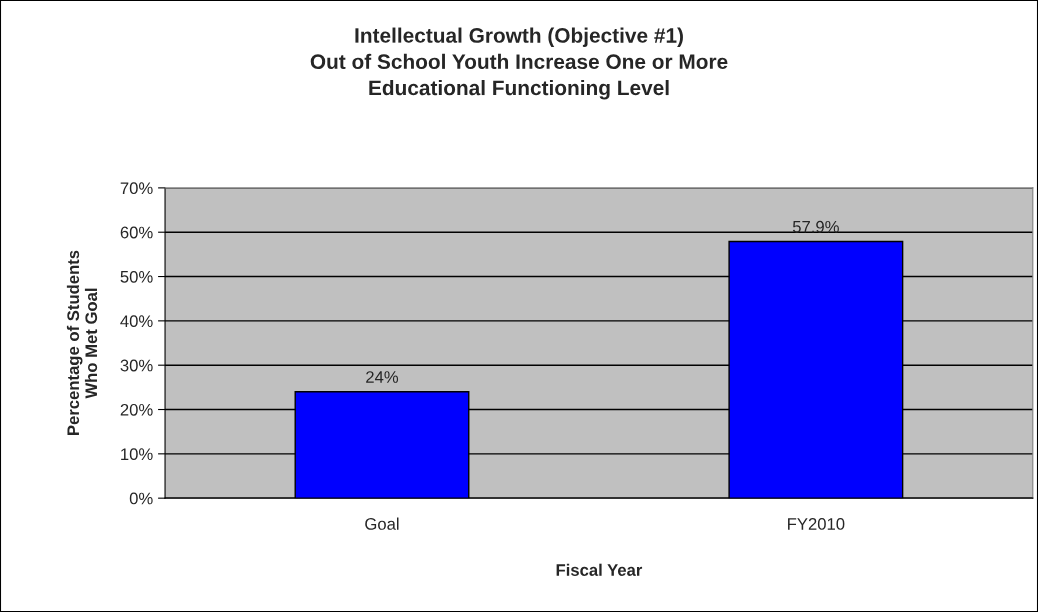 The image size is (1038, 612). What do you see at coordinates (136, 365) in the screenshot?
I see `y-tick-label: 30%` at bounding box center [136, 365].